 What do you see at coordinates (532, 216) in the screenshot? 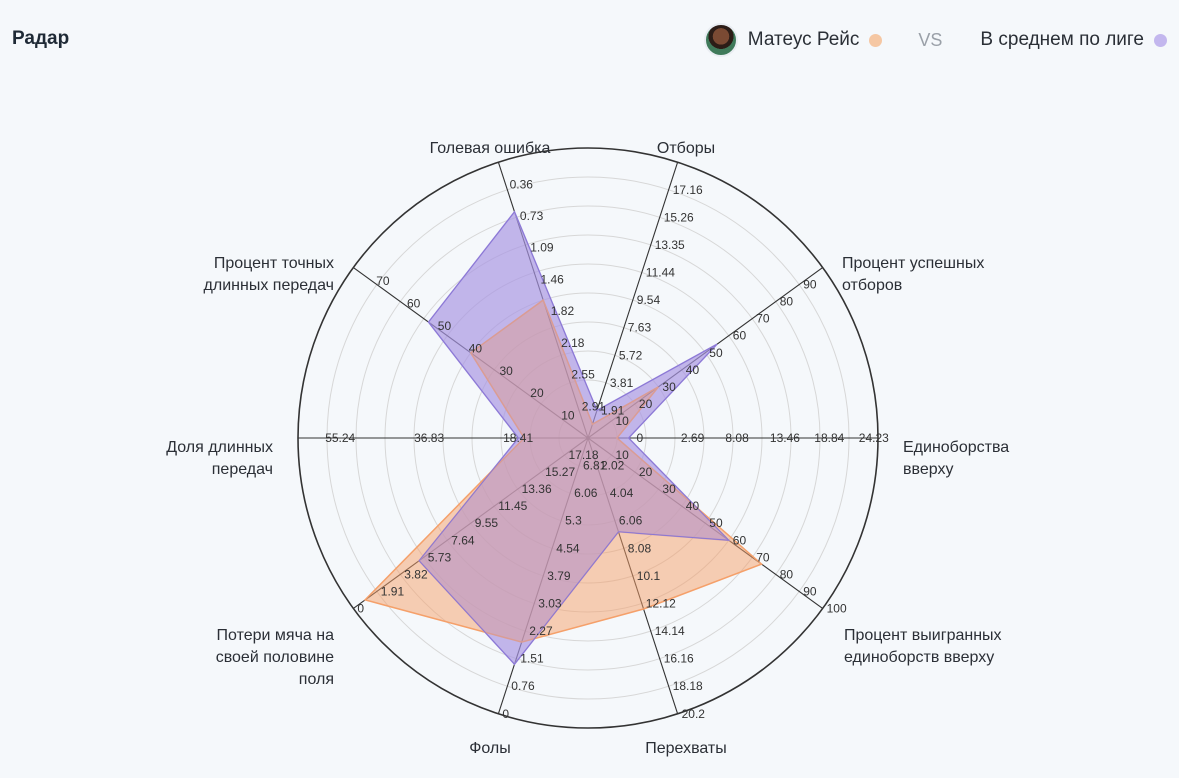
I see `tick-label: 0.73` at bounding box center [532, 216].